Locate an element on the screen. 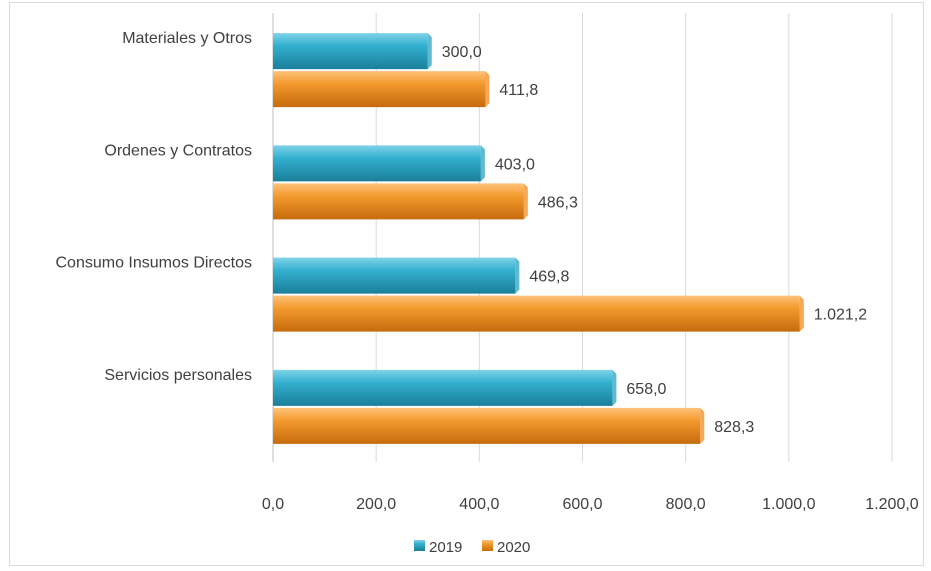  x-tick-label: 800,0 is located at coordinates (686, 504).